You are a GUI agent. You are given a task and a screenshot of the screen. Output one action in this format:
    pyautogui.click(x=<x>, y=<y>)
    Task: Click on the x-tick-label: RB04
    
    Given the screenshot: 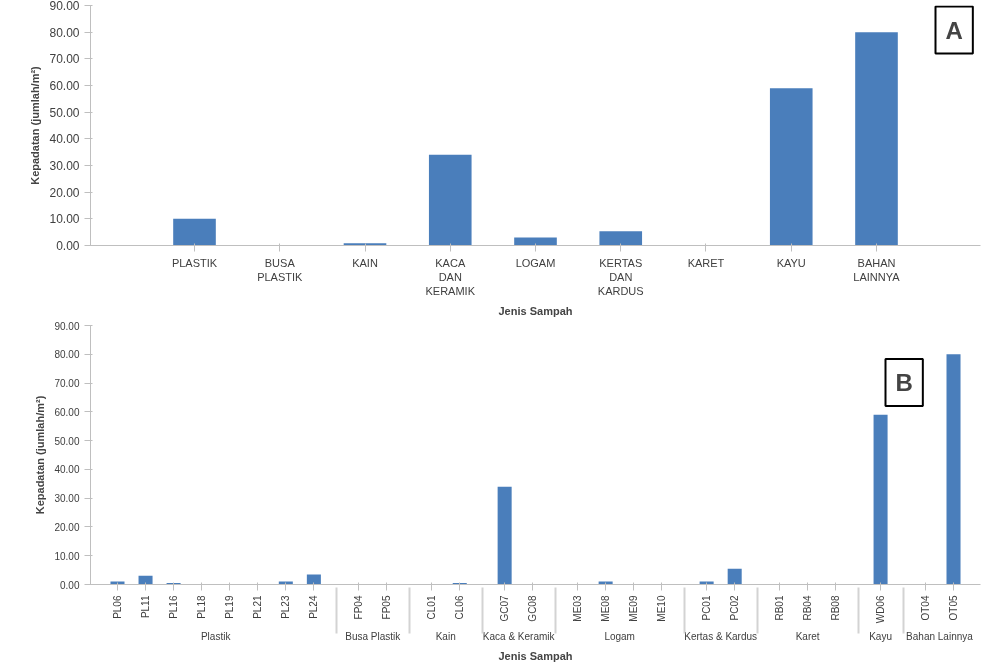 What is the action you would take?
    pyautogui.click(x=808, y=608)
    